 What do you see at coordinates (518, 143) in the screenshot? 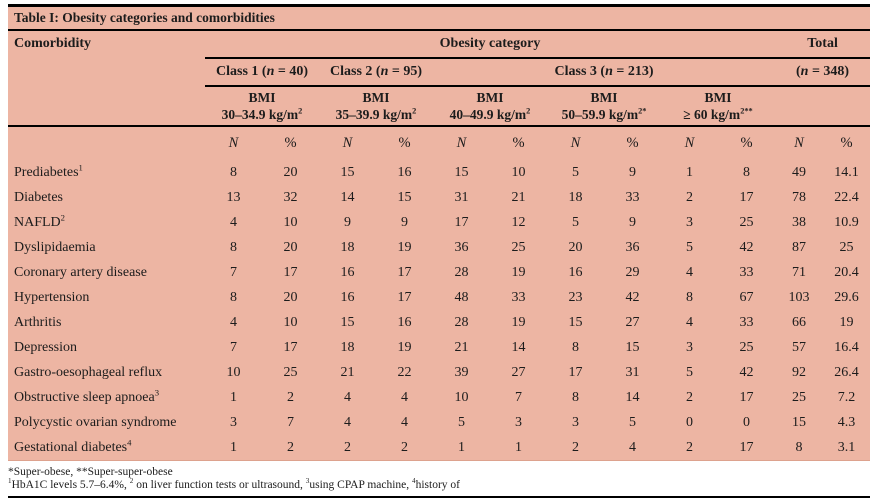
I see `subheader-pct-3: %` at bounding box center [518, 143].